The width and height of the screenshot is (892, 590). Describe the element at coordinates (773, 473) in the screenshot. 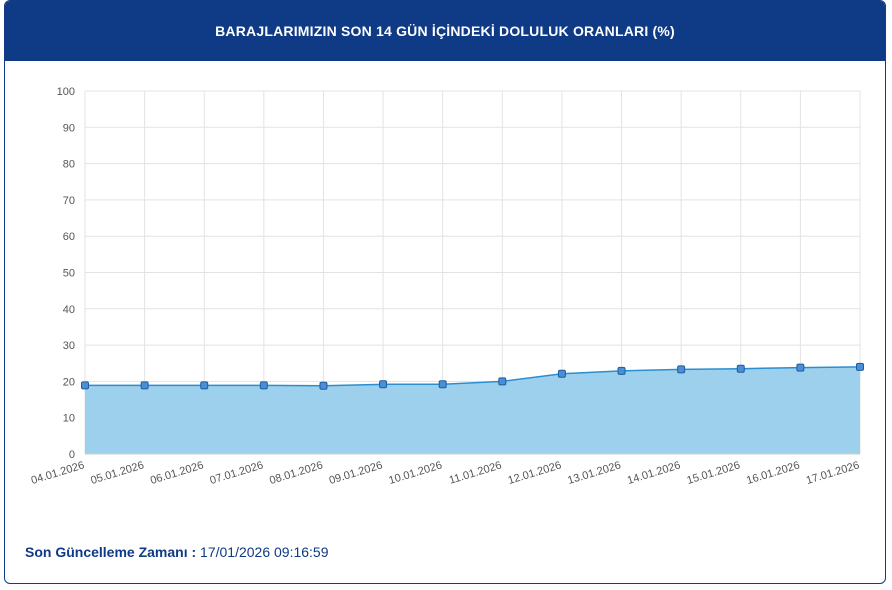

I see `x-tick-label: 16.01.2026` at that location.